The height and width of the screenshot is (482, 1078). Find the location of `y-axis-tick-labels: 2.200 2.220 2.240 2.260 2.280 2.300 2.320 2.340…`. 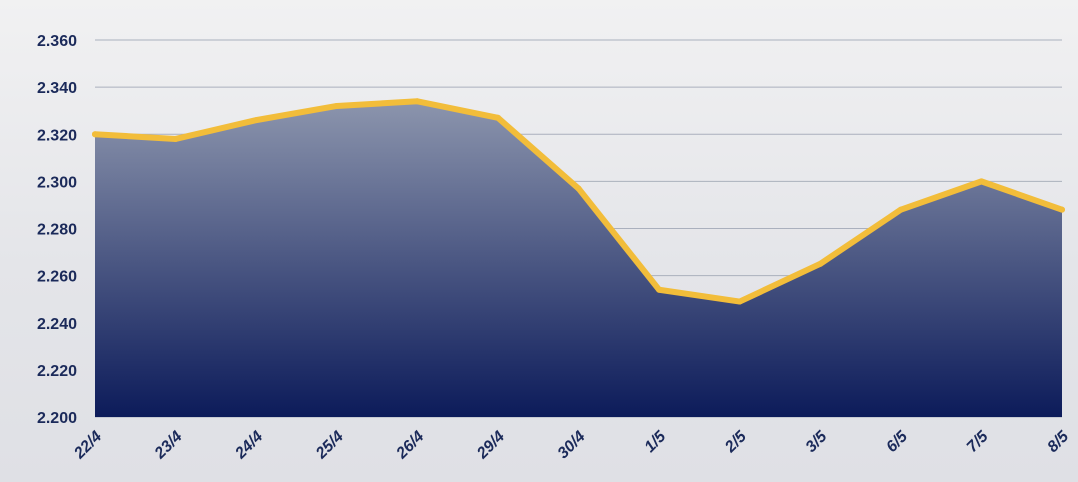

y-axis-tick-labels: 2.200 2.220 2.240 2.260 2.280 2.300 2.320 2.340… is located at coordinates (57, 230).